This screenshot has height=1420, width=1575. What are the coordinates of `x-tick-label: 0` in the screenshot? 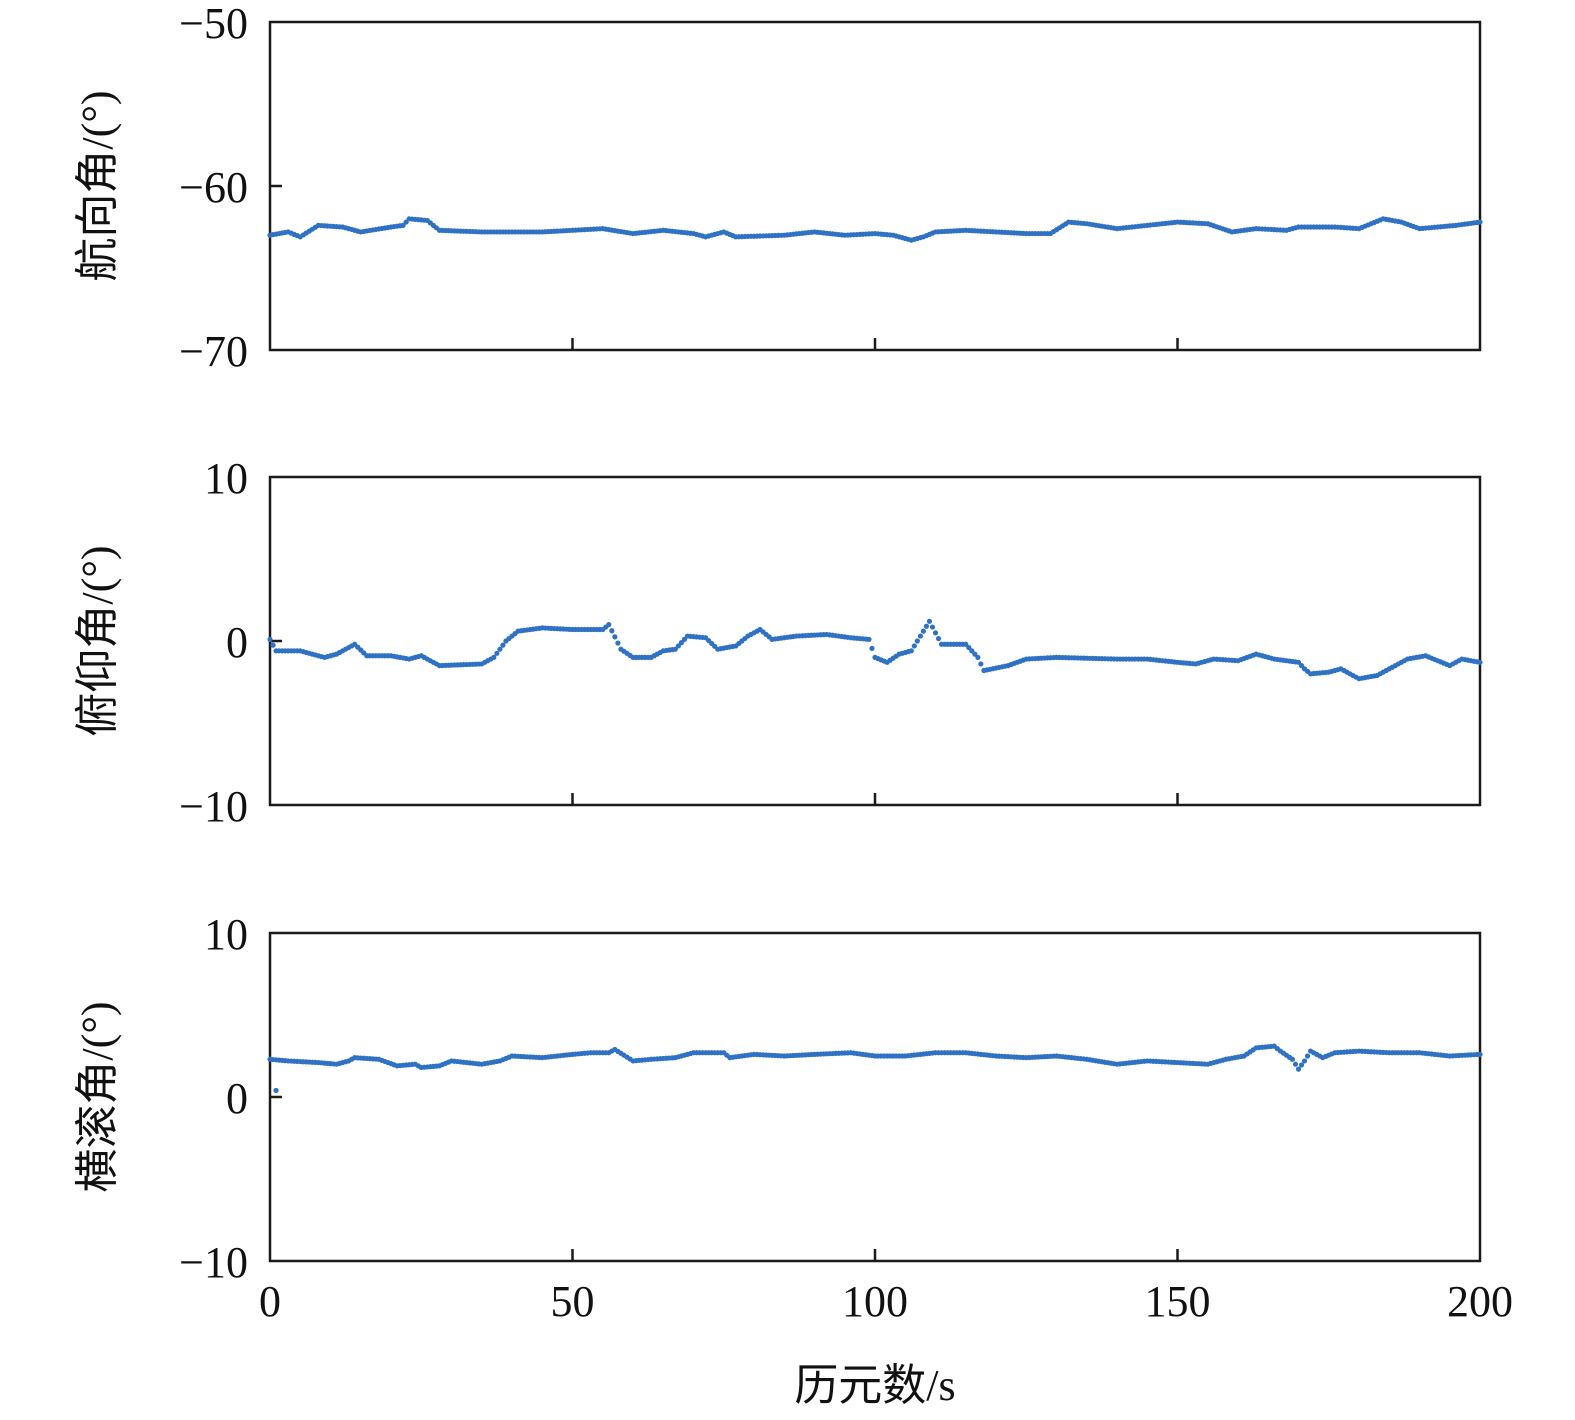 It's located at (270, 1301).